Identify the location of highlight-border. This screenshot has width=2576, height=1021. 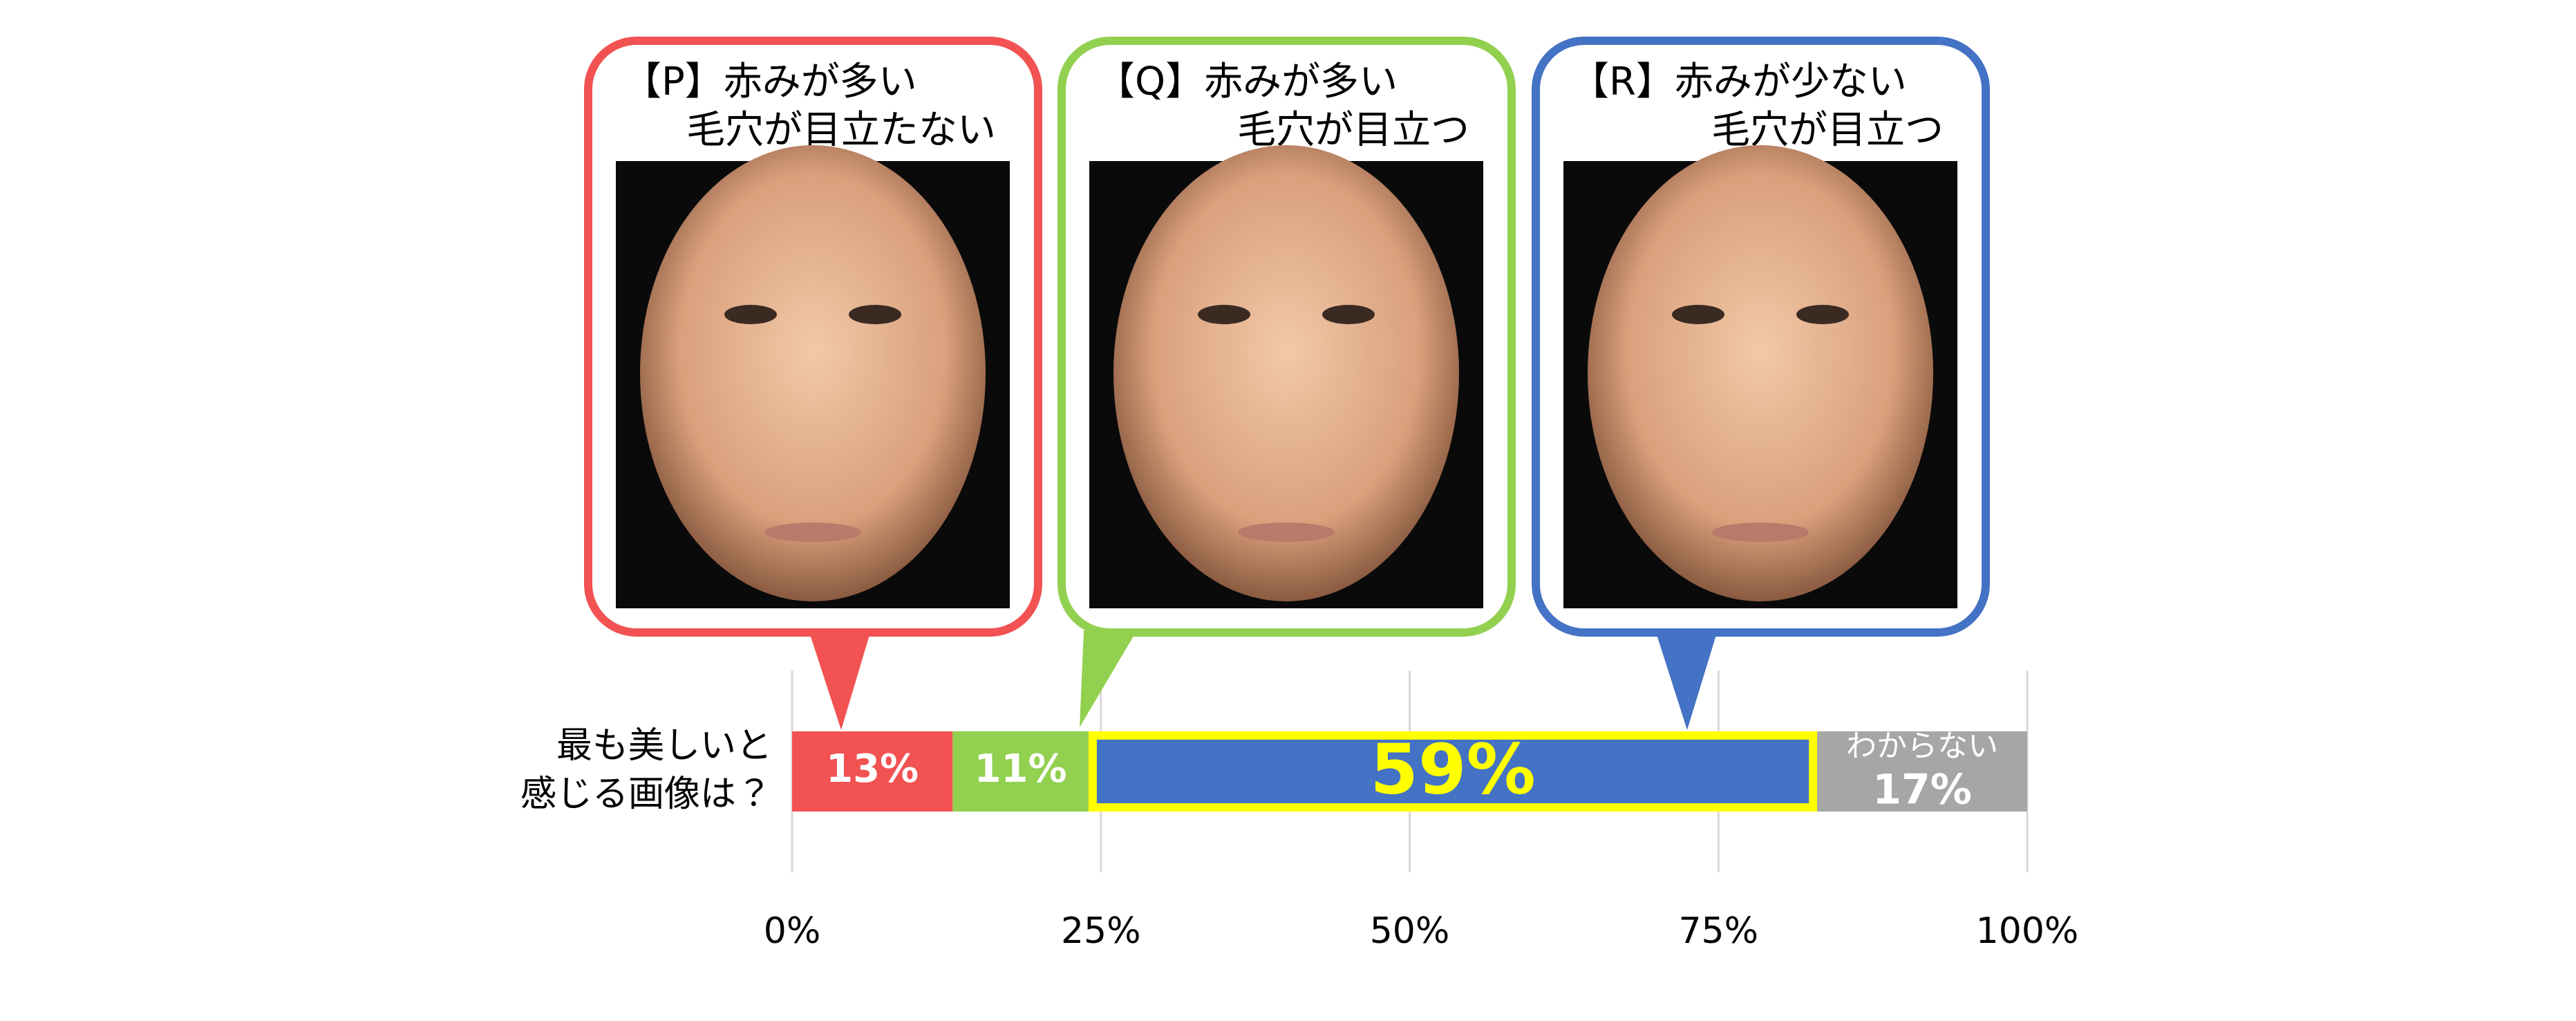
(1453, 771).